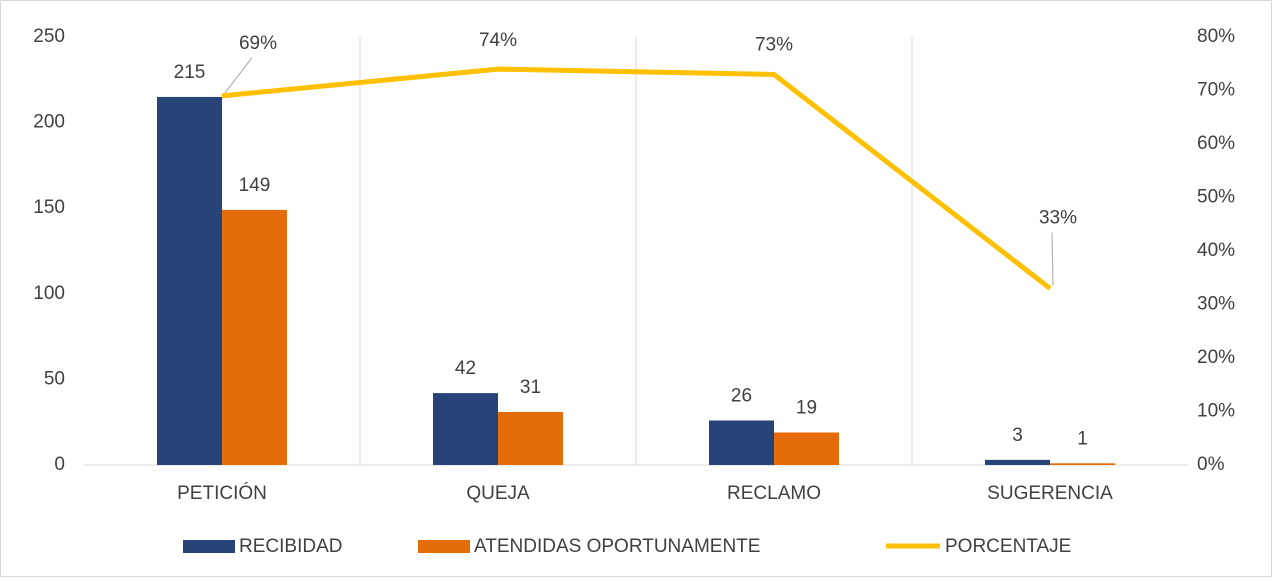 Image resolution: width=1272 pixels, height=582 pixels. I want to click on data-label: 42, so click(465, 368).